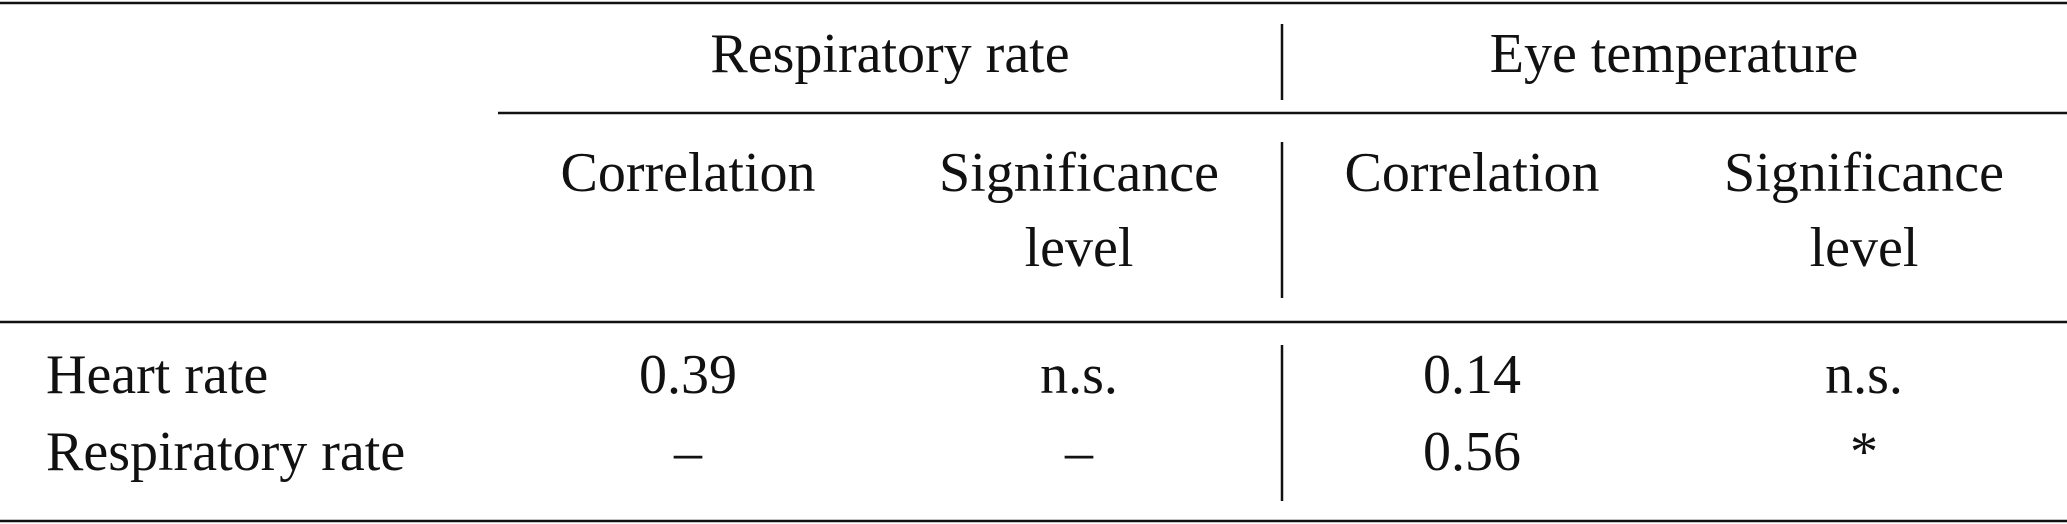  What do you see at coordinates (889, 54) in the screenshot?
I see `group-header: Respiratory rate` at bounding box center [889, 54].